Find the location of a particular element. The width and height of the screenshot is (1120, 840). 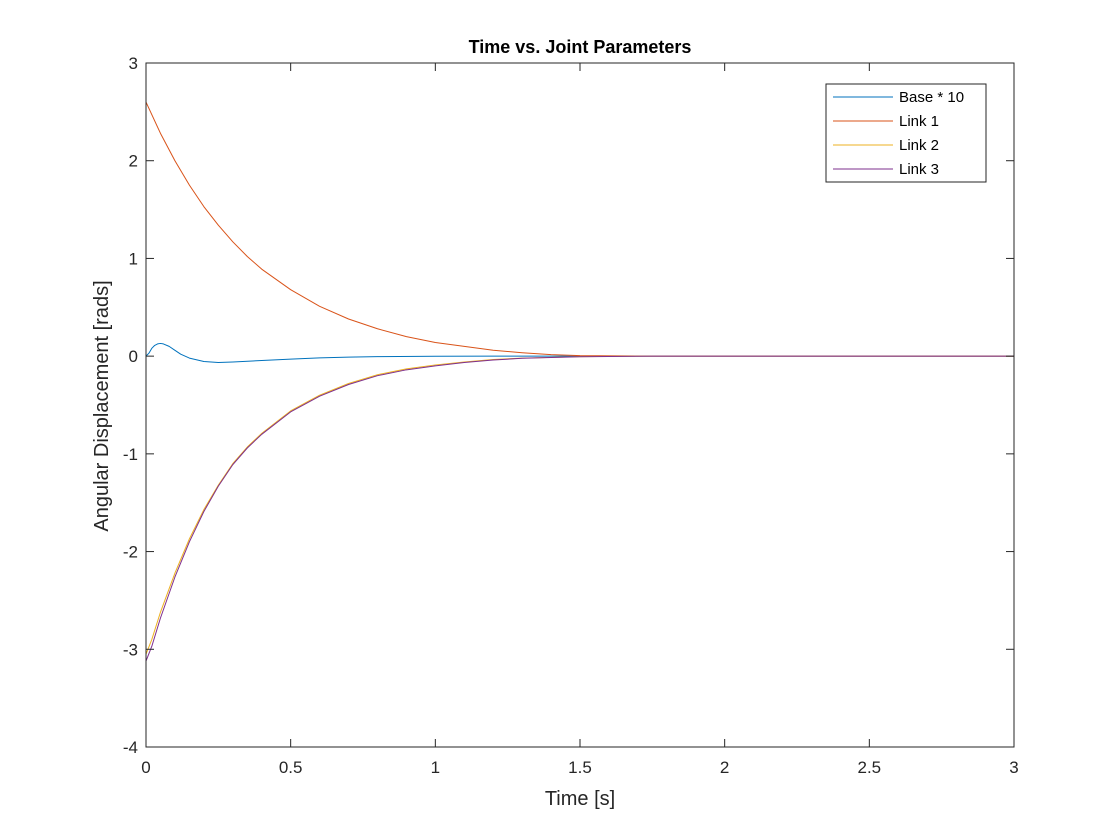

x-tick-label: 0 is located at coordinates (145, 767).